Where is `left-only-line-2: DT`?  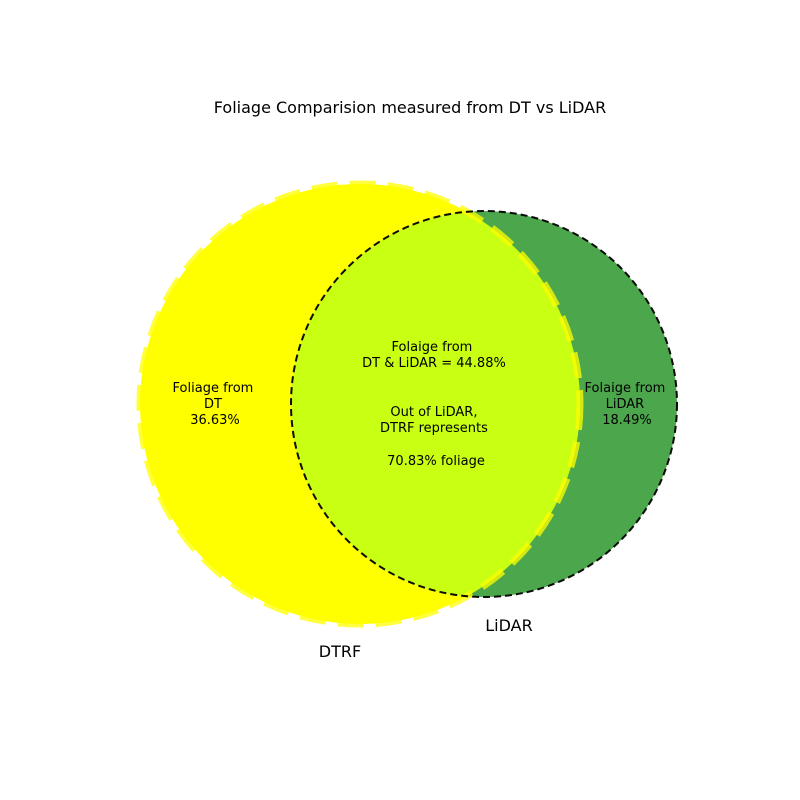 left-only-line-2: DT is located at coordinates (213, 404).